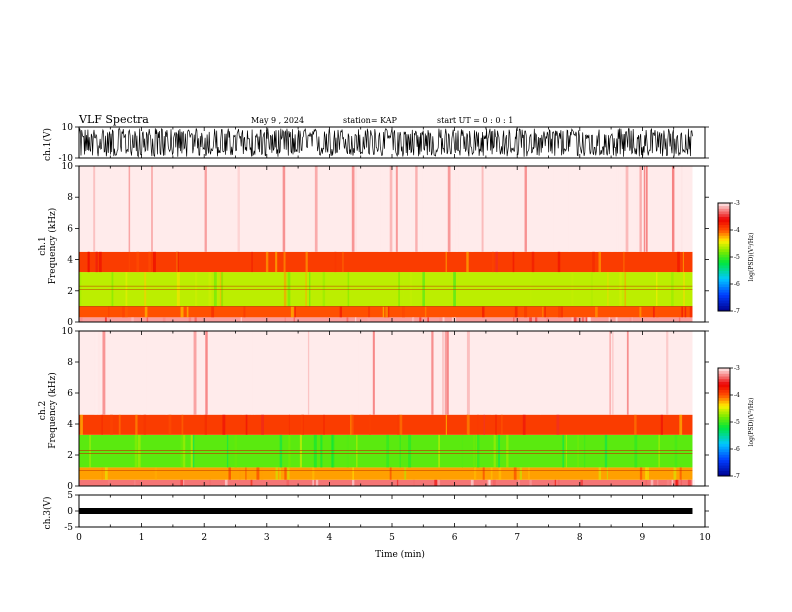 The image size is (792, 612). What do you see at coordinates (737, 311) in the screenshot?
I see `ch1-spec-colorbar-tick-label: -7` at bounding box center [737, 311].